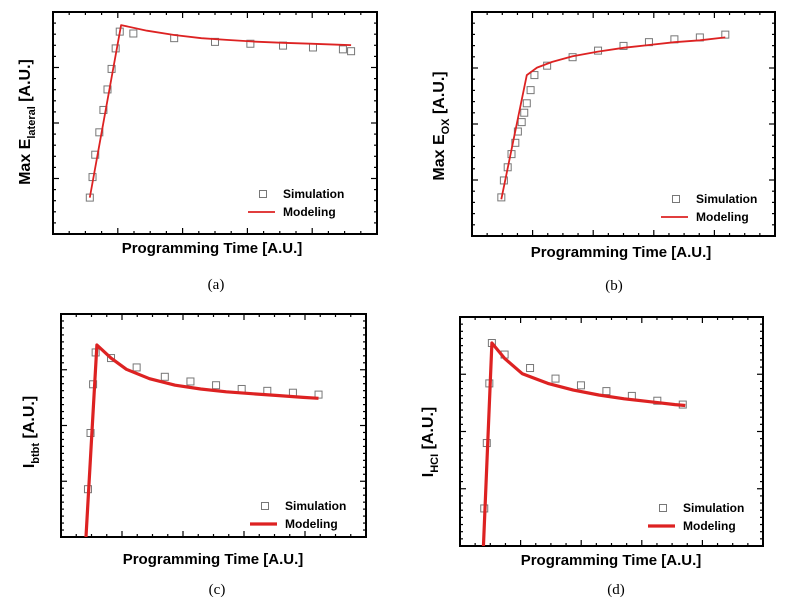  I want to click on y-axis-label: Max EOX [A.U.], so click(441, 125).